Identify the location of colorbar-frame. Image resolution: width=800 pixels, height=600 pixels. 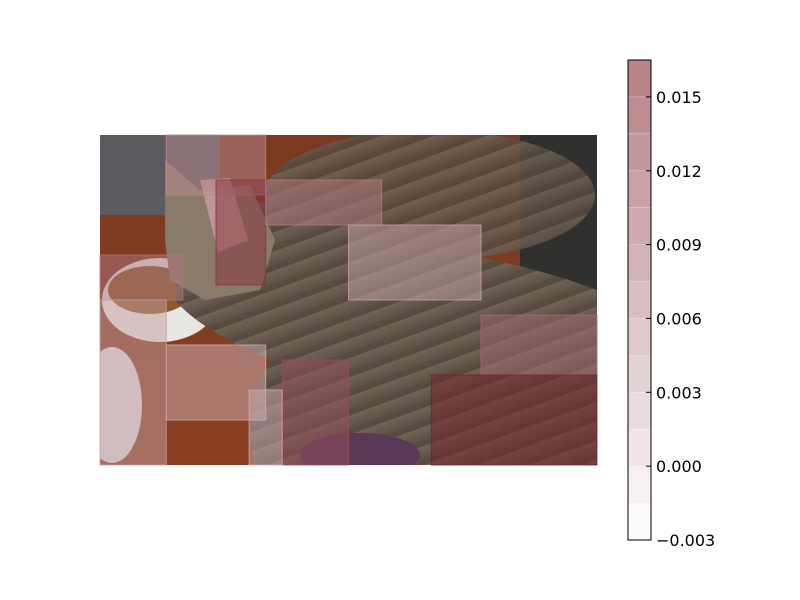
(639, 300).